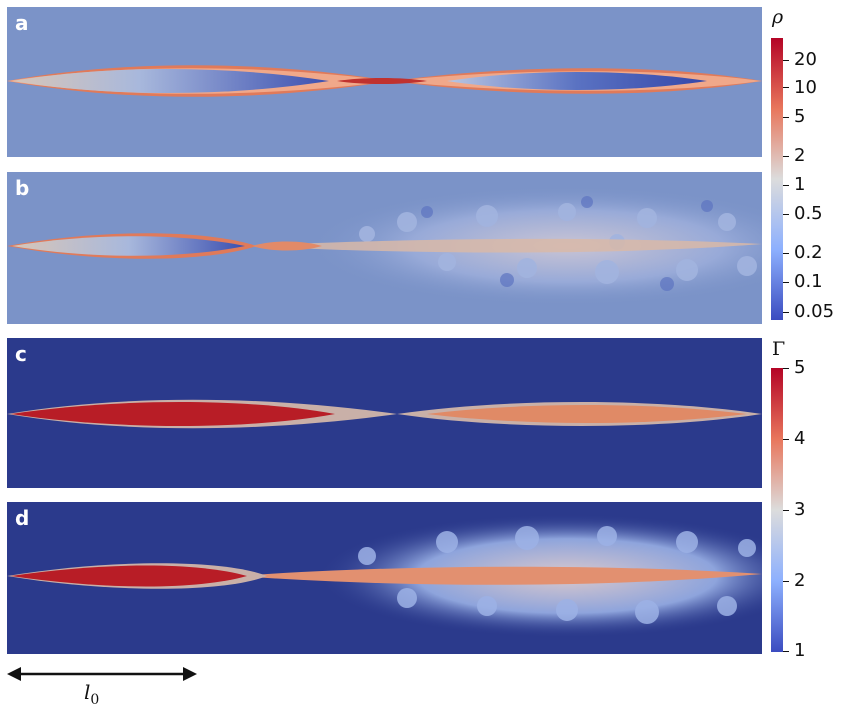 The height and width of the screenshot is (713, 854). I want to click on colorbar-gamma-tick: 2, so click(800, 580).